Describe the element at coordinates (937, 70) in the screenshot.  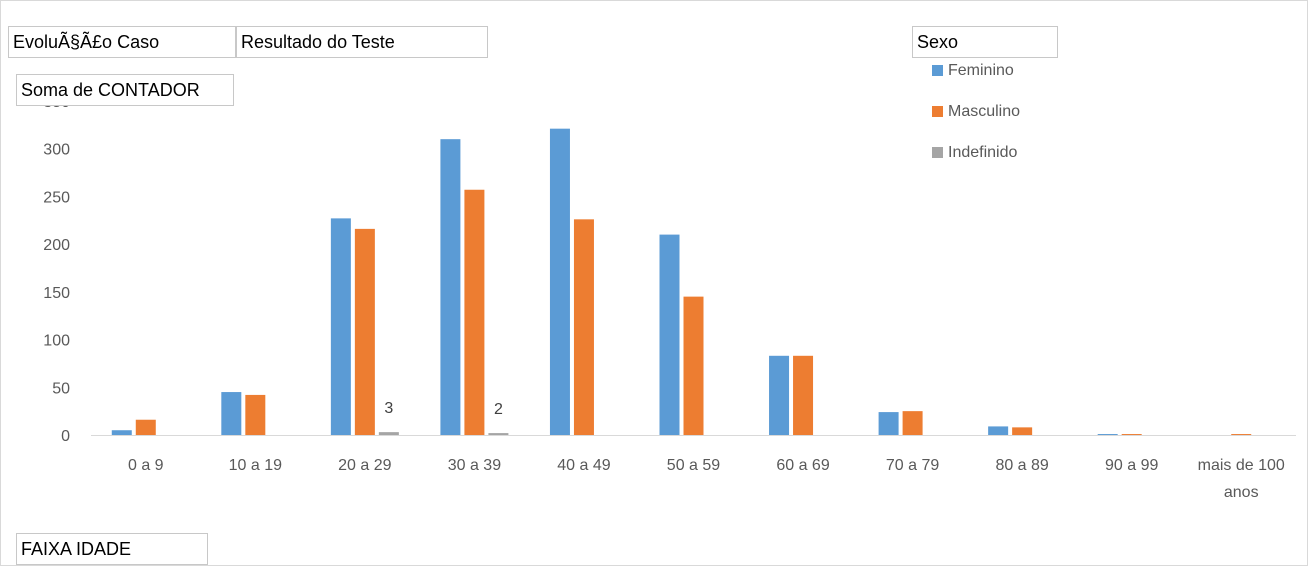
I see `legend-marker-feminino` at that location.